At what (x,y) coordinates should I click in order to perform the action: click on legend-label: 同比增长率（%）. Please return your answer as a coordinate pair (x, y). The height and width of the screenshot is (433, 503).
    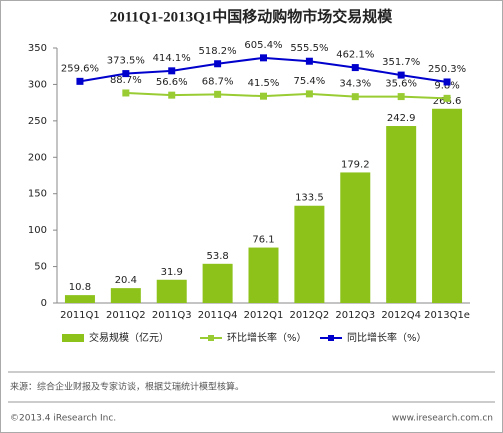
    Looking at the image, I should click on (387, 337).